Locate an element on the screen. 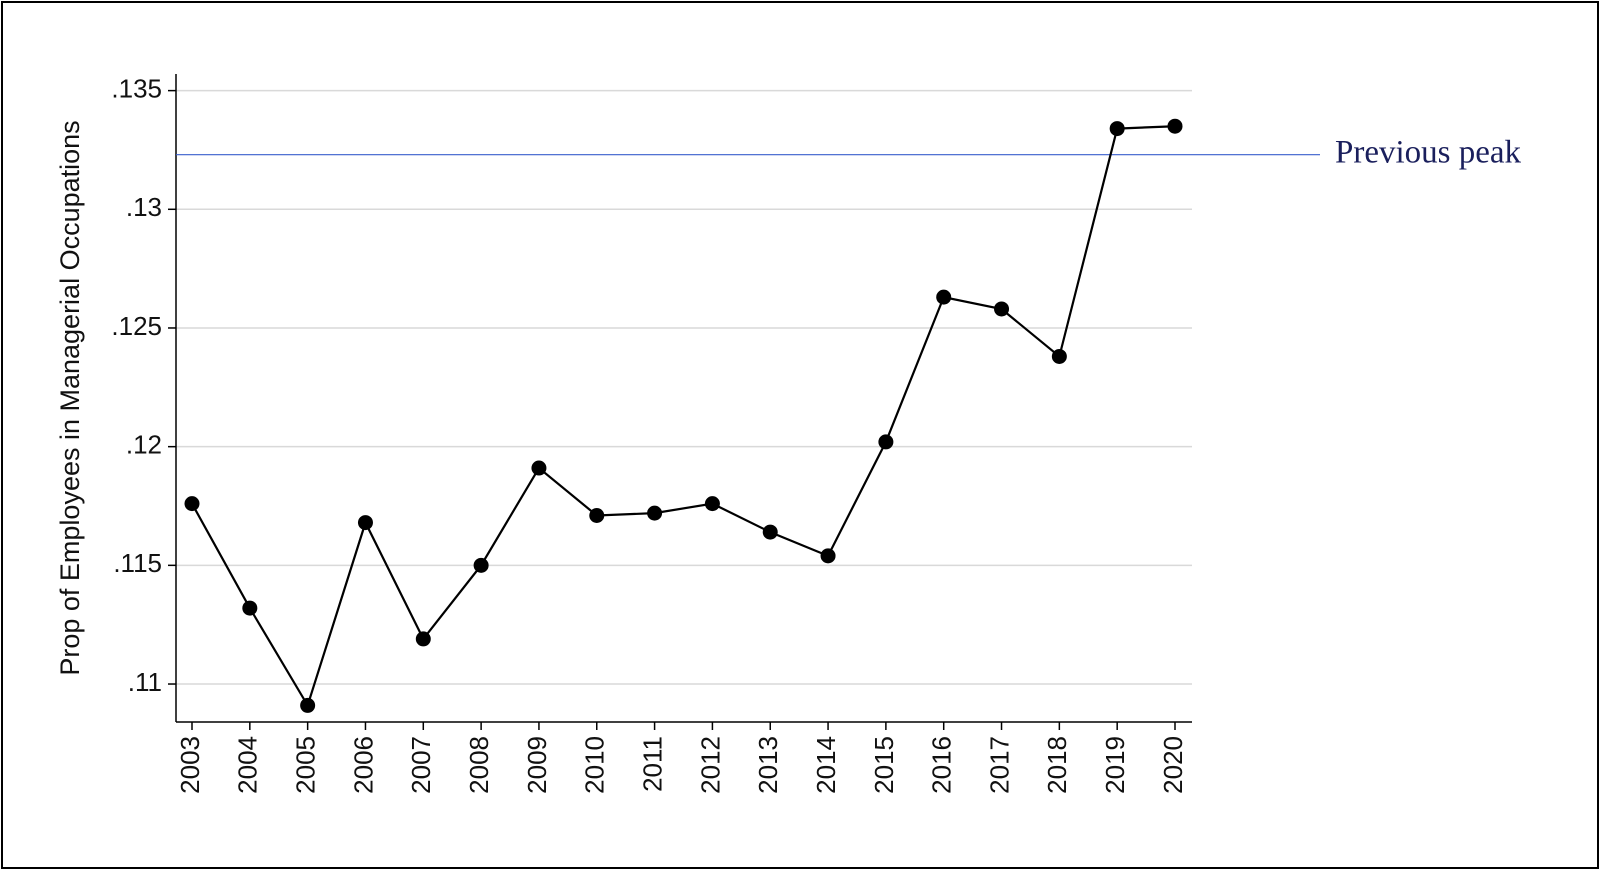 The height and width of the screenshot is (870, 1600). x-tick-label: 2008 is located at coordinates (479, 765).